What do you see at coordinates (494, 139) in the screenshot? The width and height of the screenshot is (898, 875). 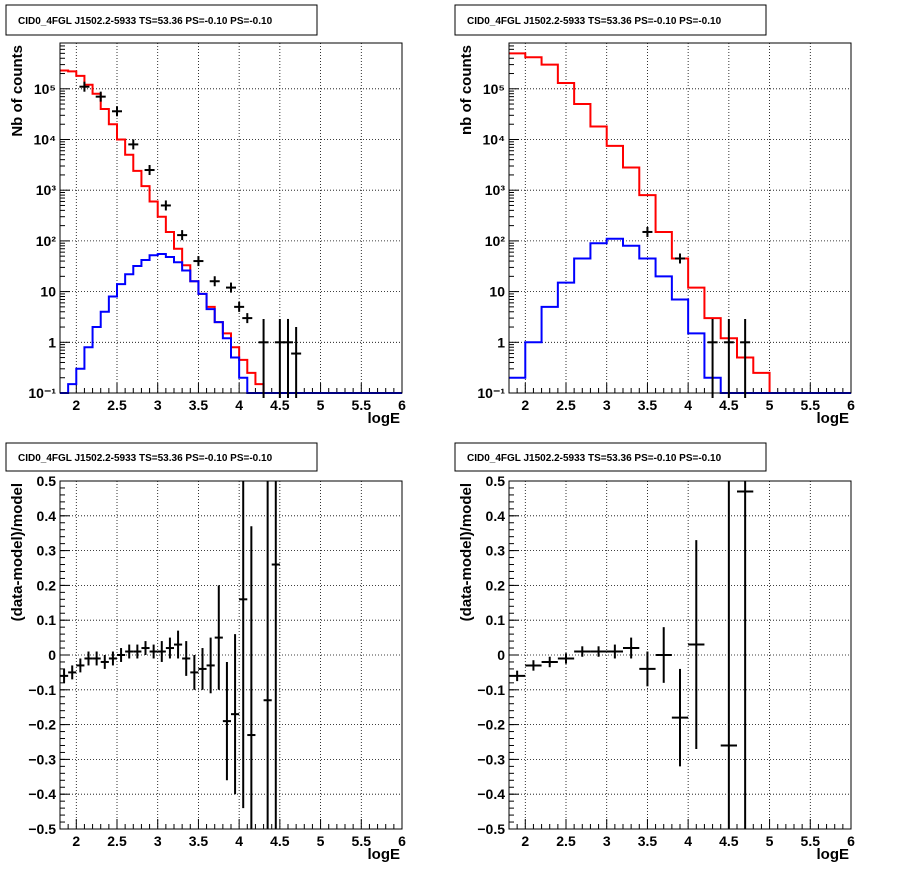 I see `y-tick-label: 10⁴` at bounding box center [494, 139].